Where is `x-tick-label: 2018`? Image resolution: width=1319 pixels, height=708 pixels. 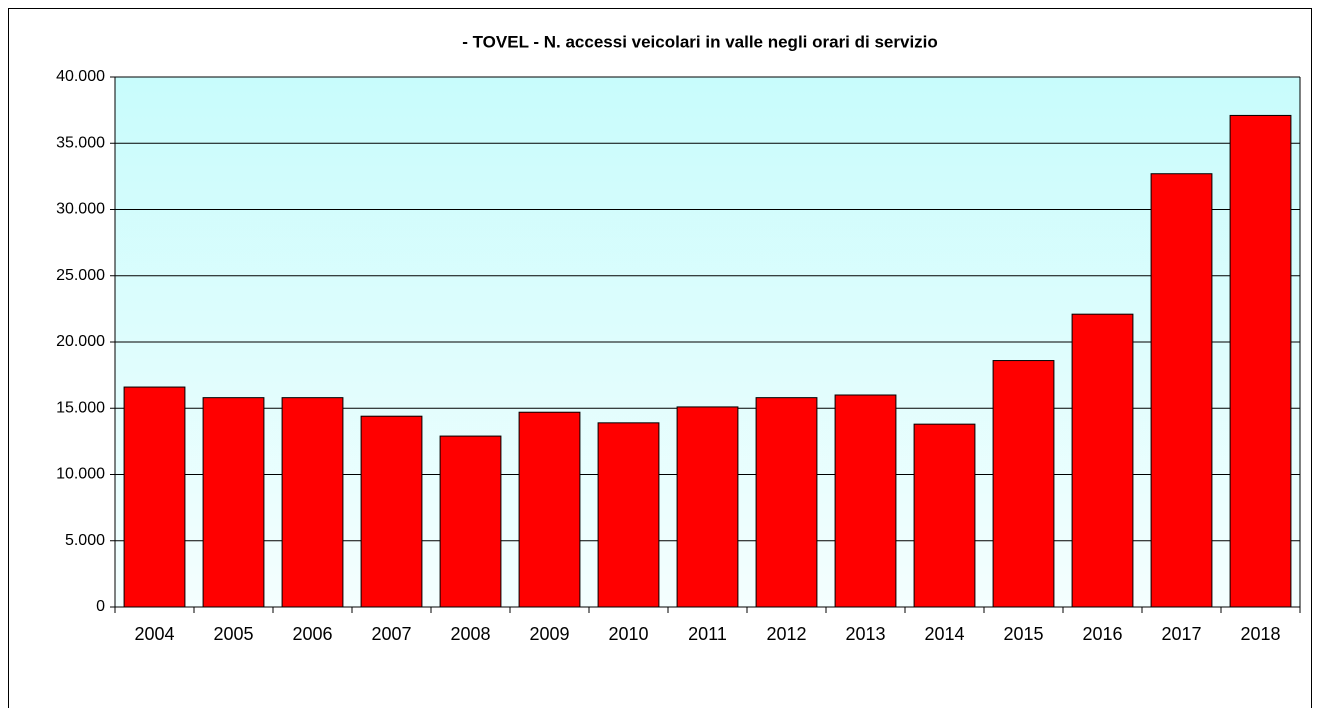 x-tick-label: 2018 is located at coordinates (1260, 634).